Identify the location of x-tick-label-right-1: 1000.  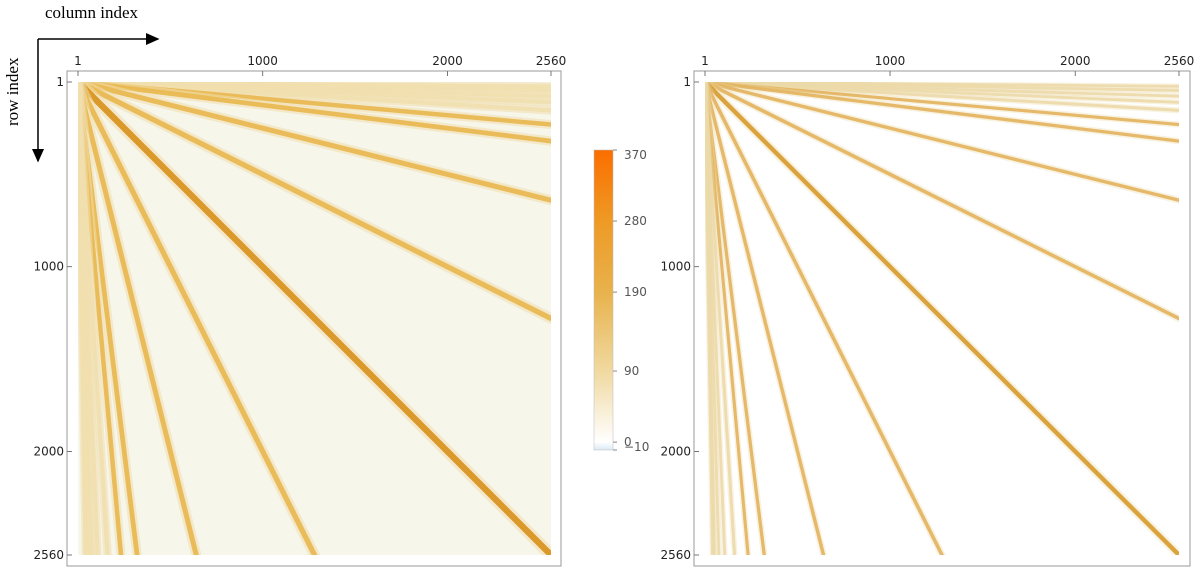
(890, 61).